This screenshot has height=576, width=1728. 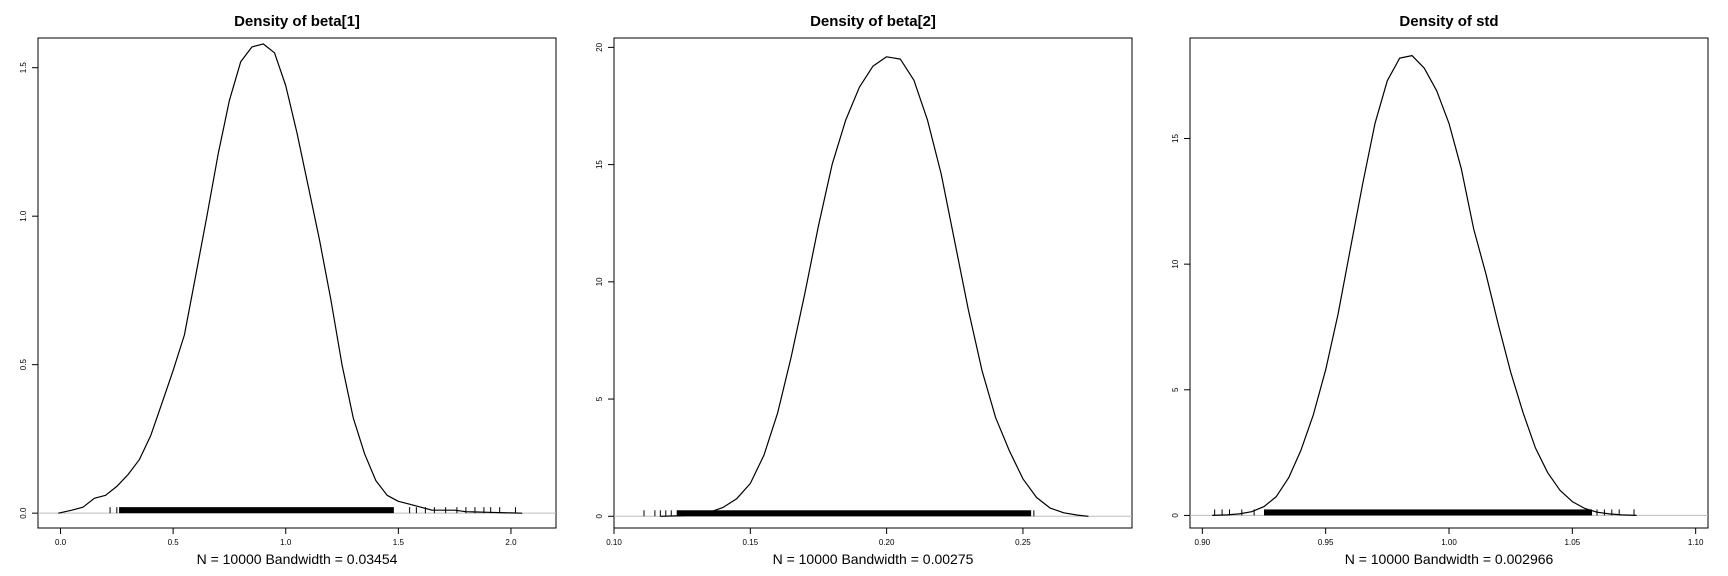 I want to click on x-tick-label: 0.25, so click(x=1023, y=542).